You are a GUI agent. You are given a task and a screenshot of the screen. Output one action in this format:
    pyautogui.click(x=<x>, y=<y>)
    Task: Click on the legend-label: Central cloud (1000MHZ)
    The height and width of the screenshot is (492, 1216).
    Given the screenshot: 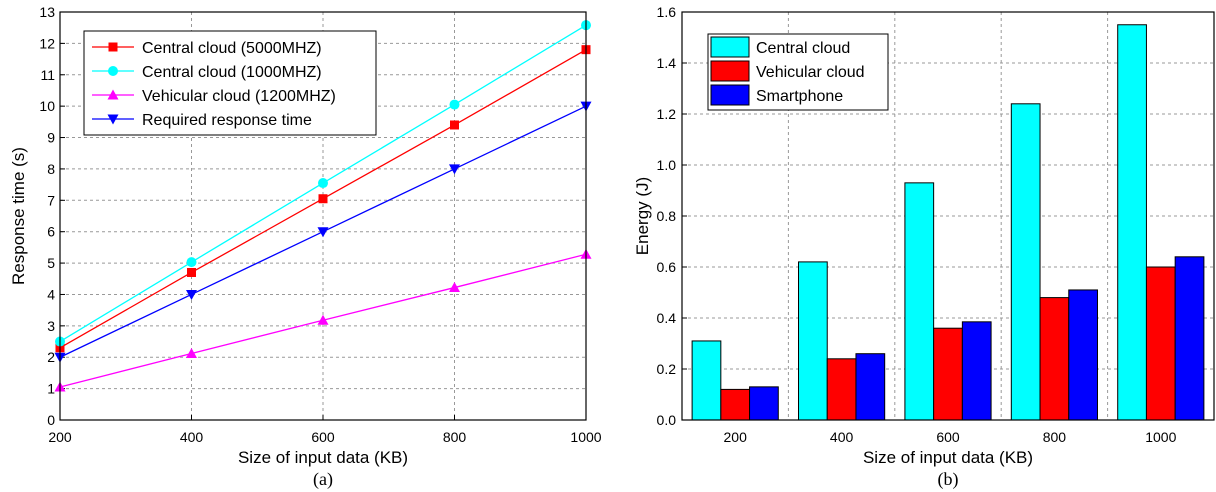 What is the action you would take?
    pyautogui.click(x=232, y=72)
    